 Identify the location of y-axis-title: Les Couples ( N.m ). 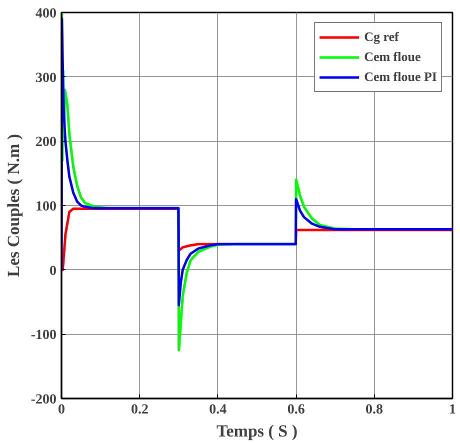
(13, 206).